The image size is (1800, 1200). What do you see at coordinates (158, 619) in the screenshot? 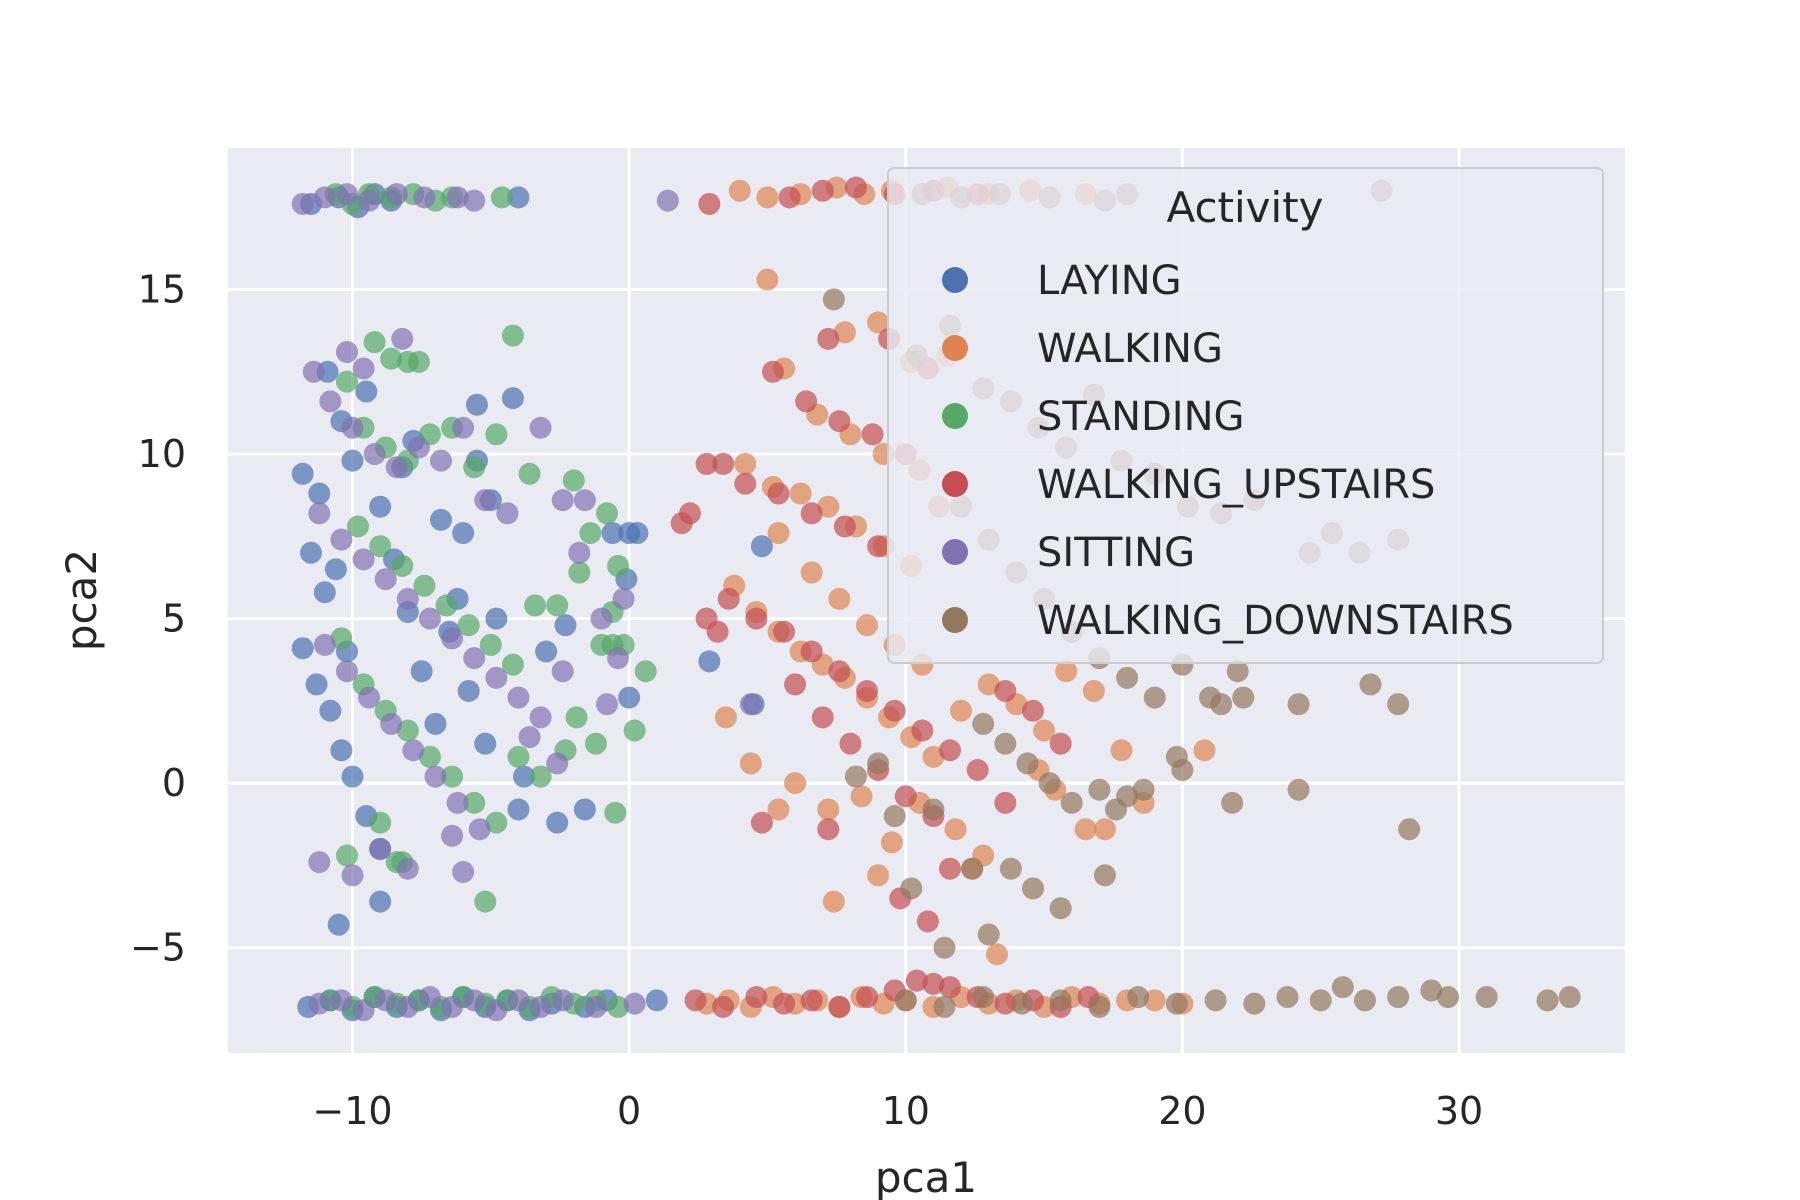
I see `y-tick-labels: −5 0 5 10 15` at bounding box center [158, 619].